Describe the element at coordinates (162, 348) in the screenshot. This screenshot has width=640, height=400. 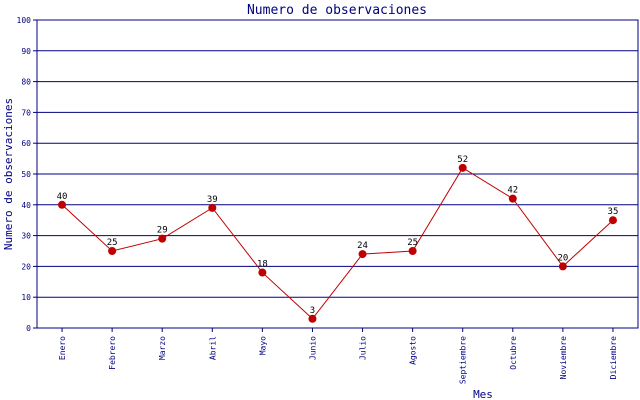
I see `x-tick-label: Marzo` at that location.